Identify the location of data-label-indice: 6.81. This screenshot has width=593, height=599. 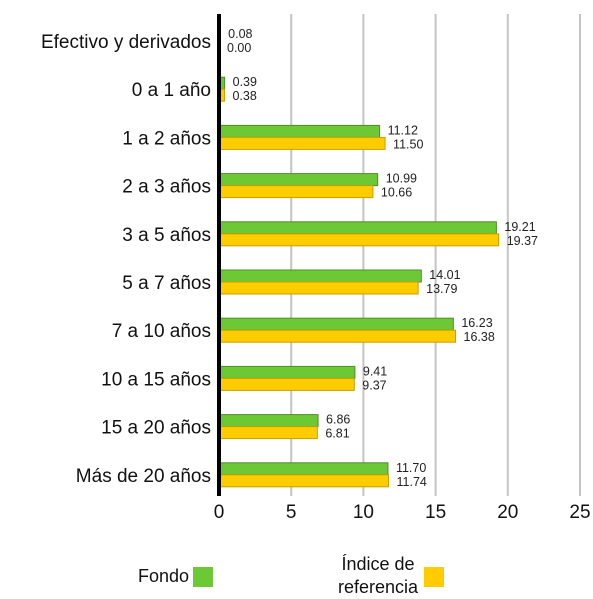
(337, 434).